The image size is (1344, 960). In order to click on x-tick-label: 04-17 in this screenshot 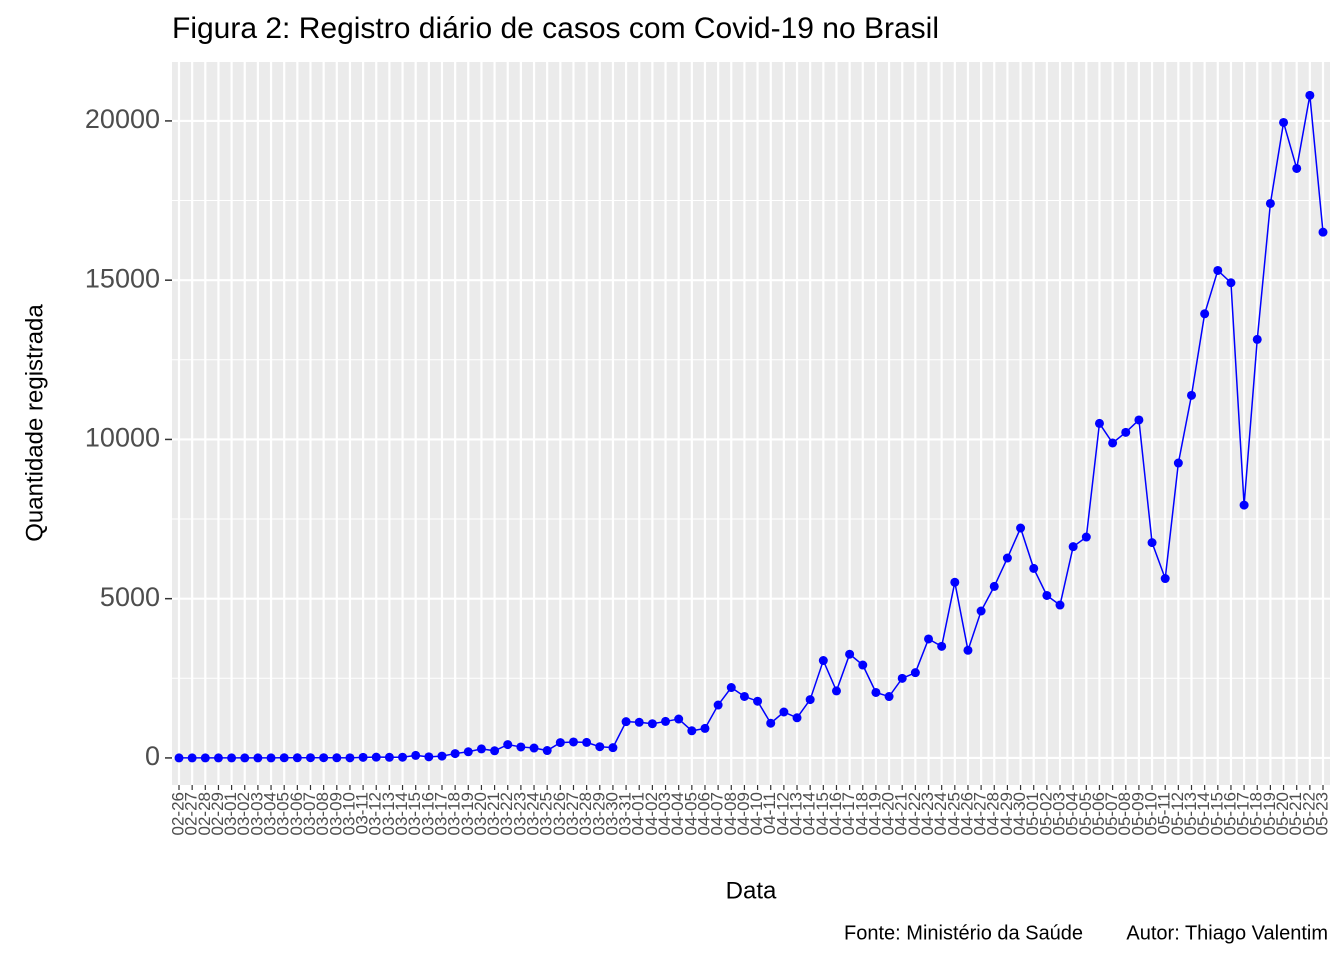, I will do `click(848, 813)`.